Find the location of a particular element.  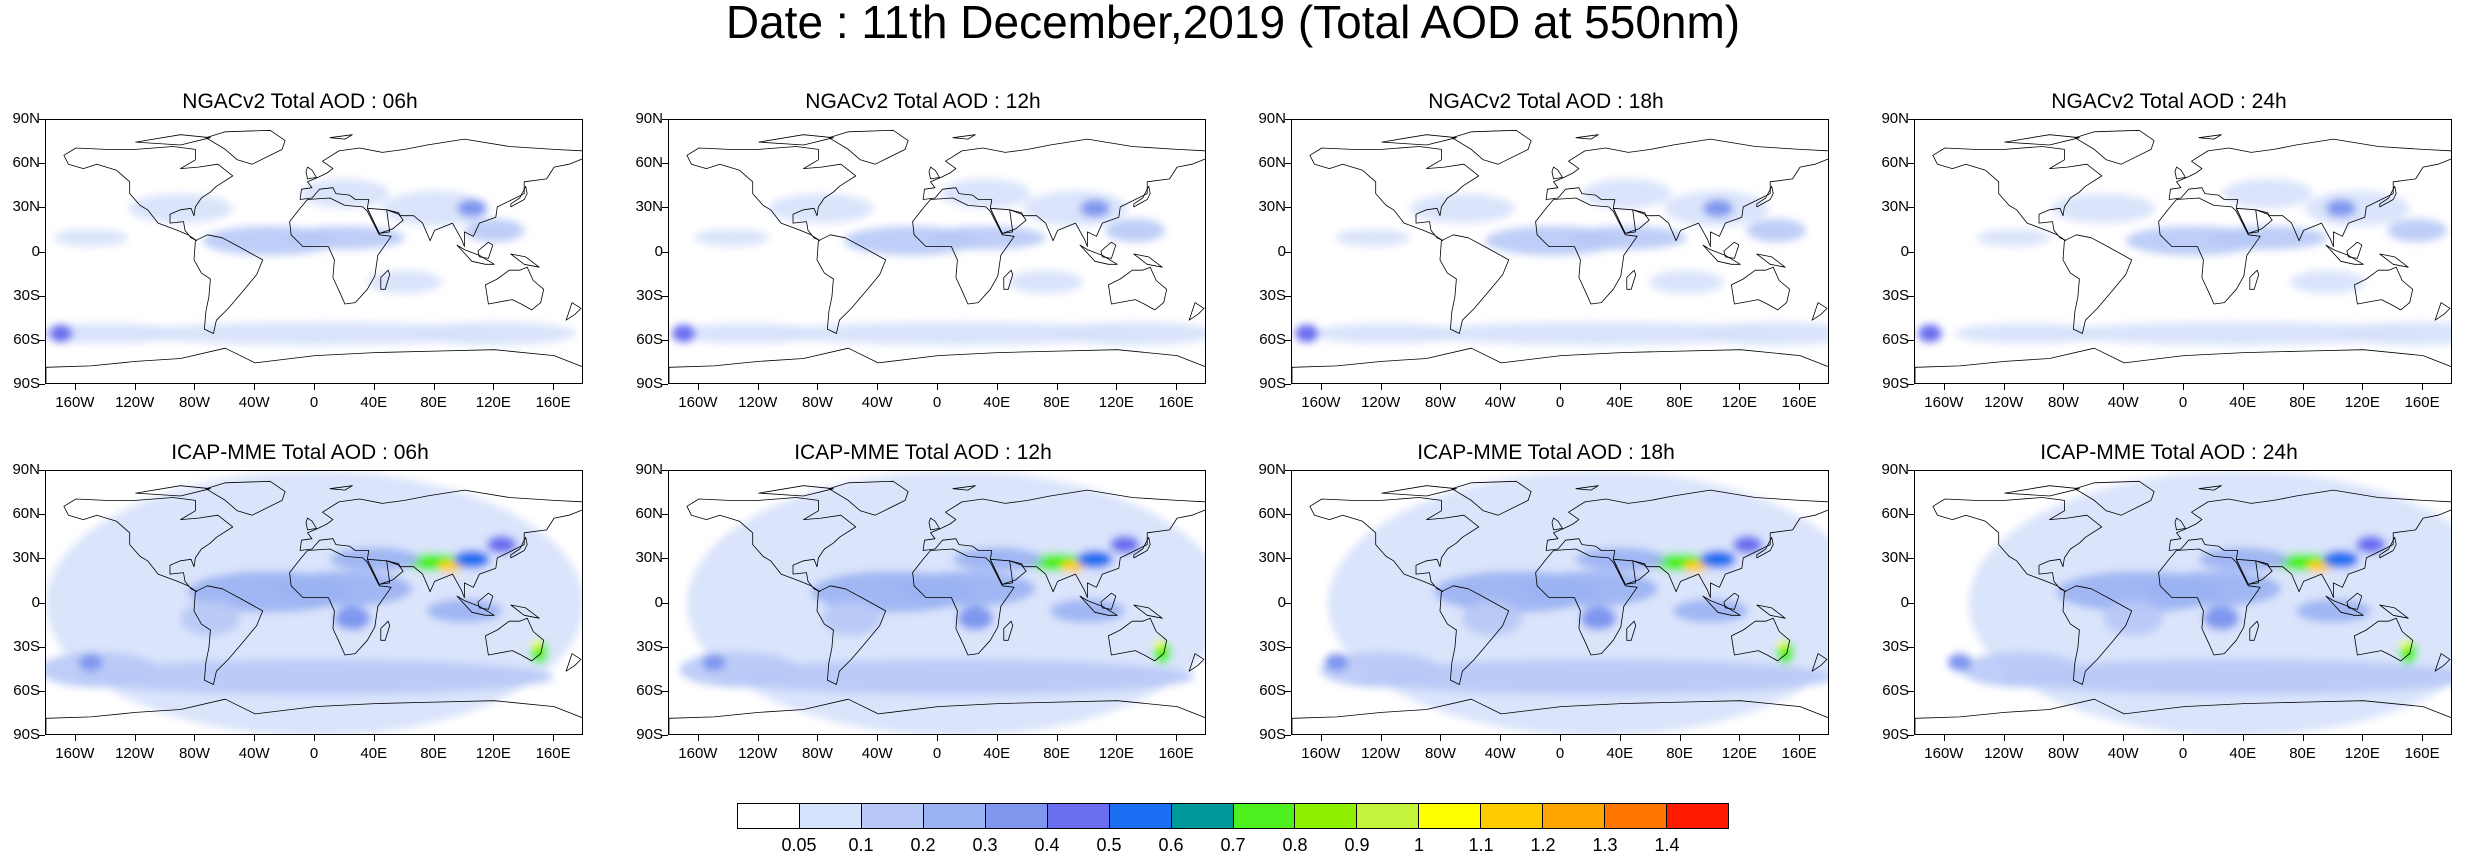

colorbar-level-label: 0.7 is located at coordinates (1233, 845).